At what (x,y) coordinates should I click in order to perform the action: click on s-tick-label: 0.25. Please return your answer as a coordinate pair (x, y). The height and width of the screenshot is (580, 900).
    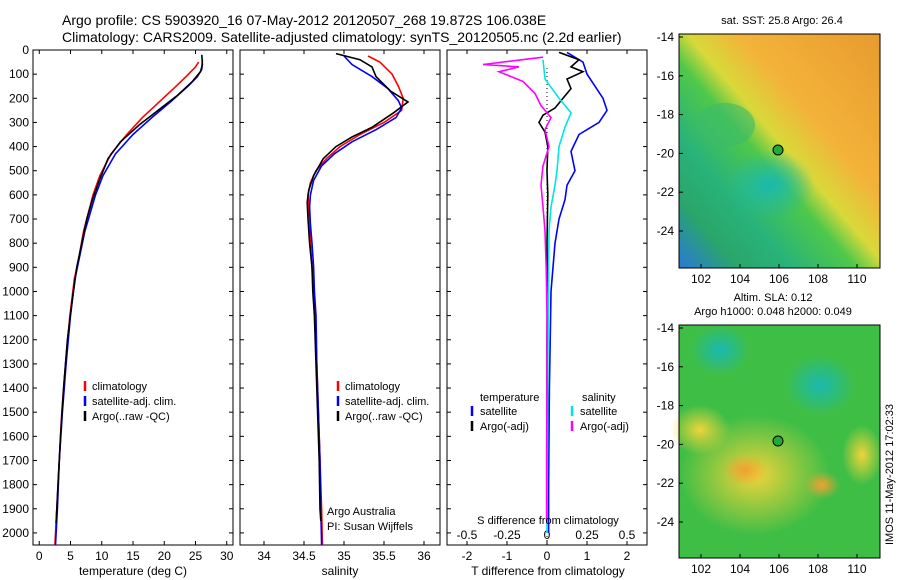
    Looking at the image, I should click on (587, 535).